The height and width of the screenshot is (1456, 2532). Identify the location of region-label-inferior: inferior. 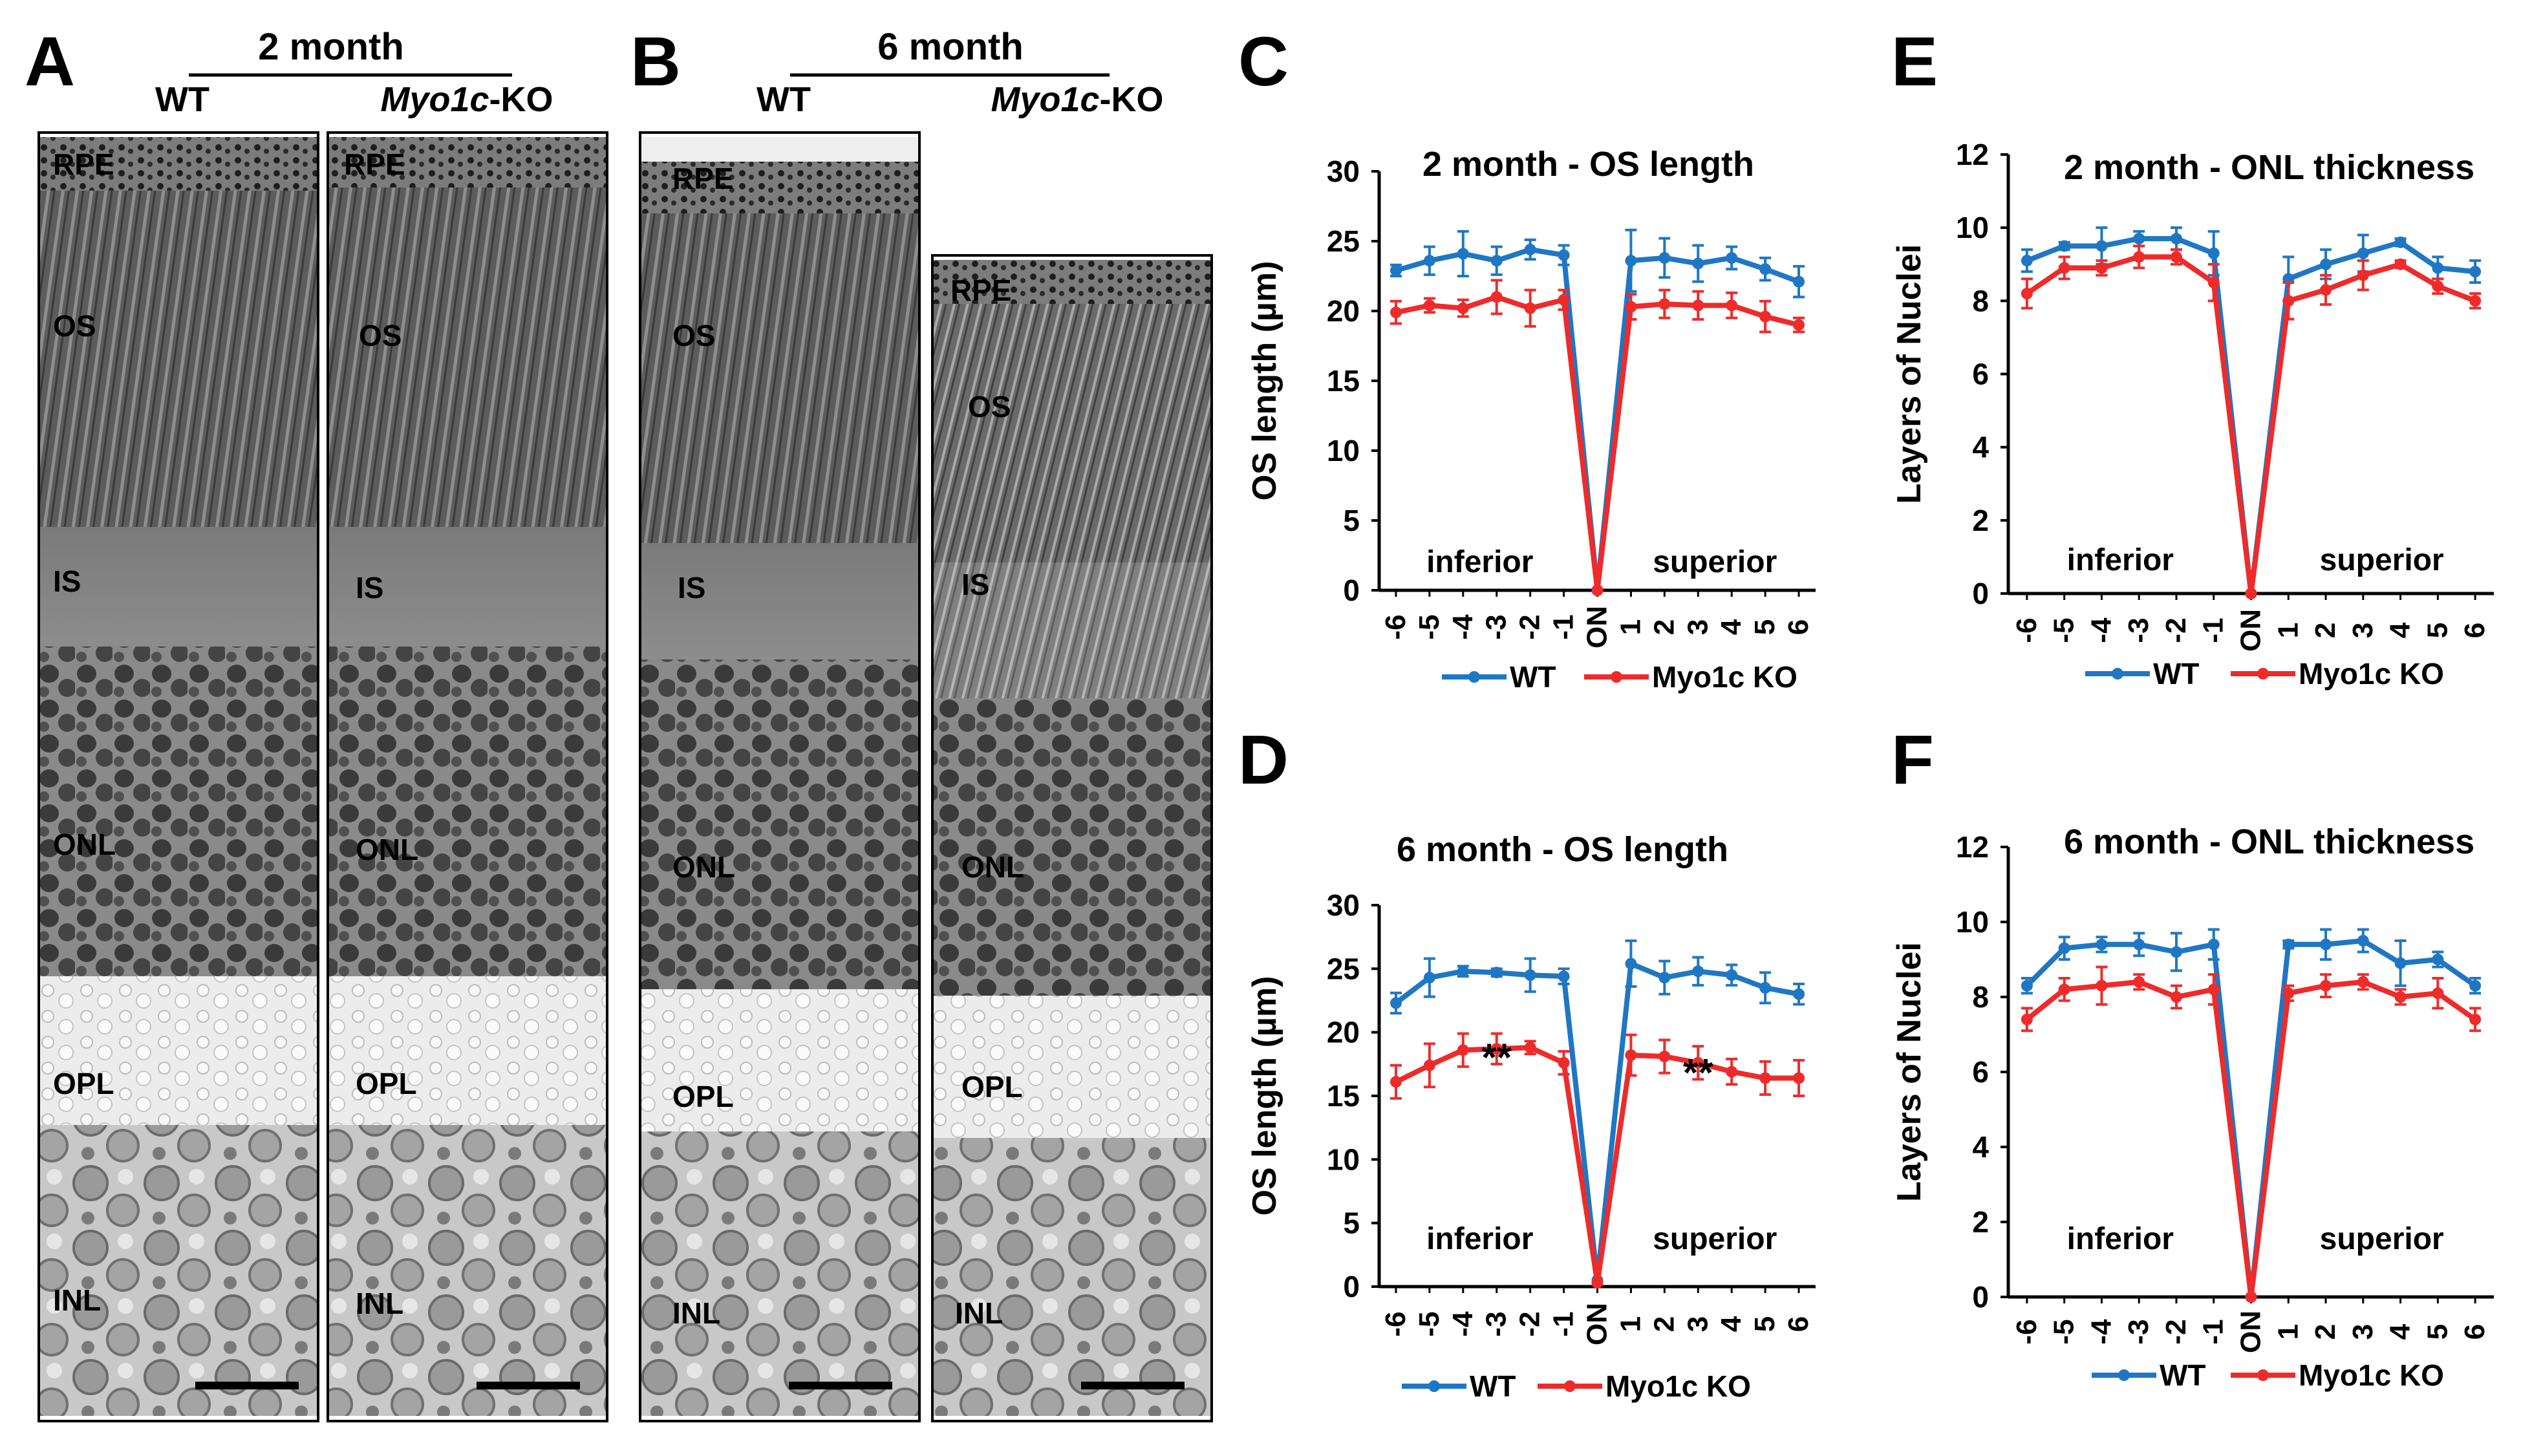
(2120, 1239).